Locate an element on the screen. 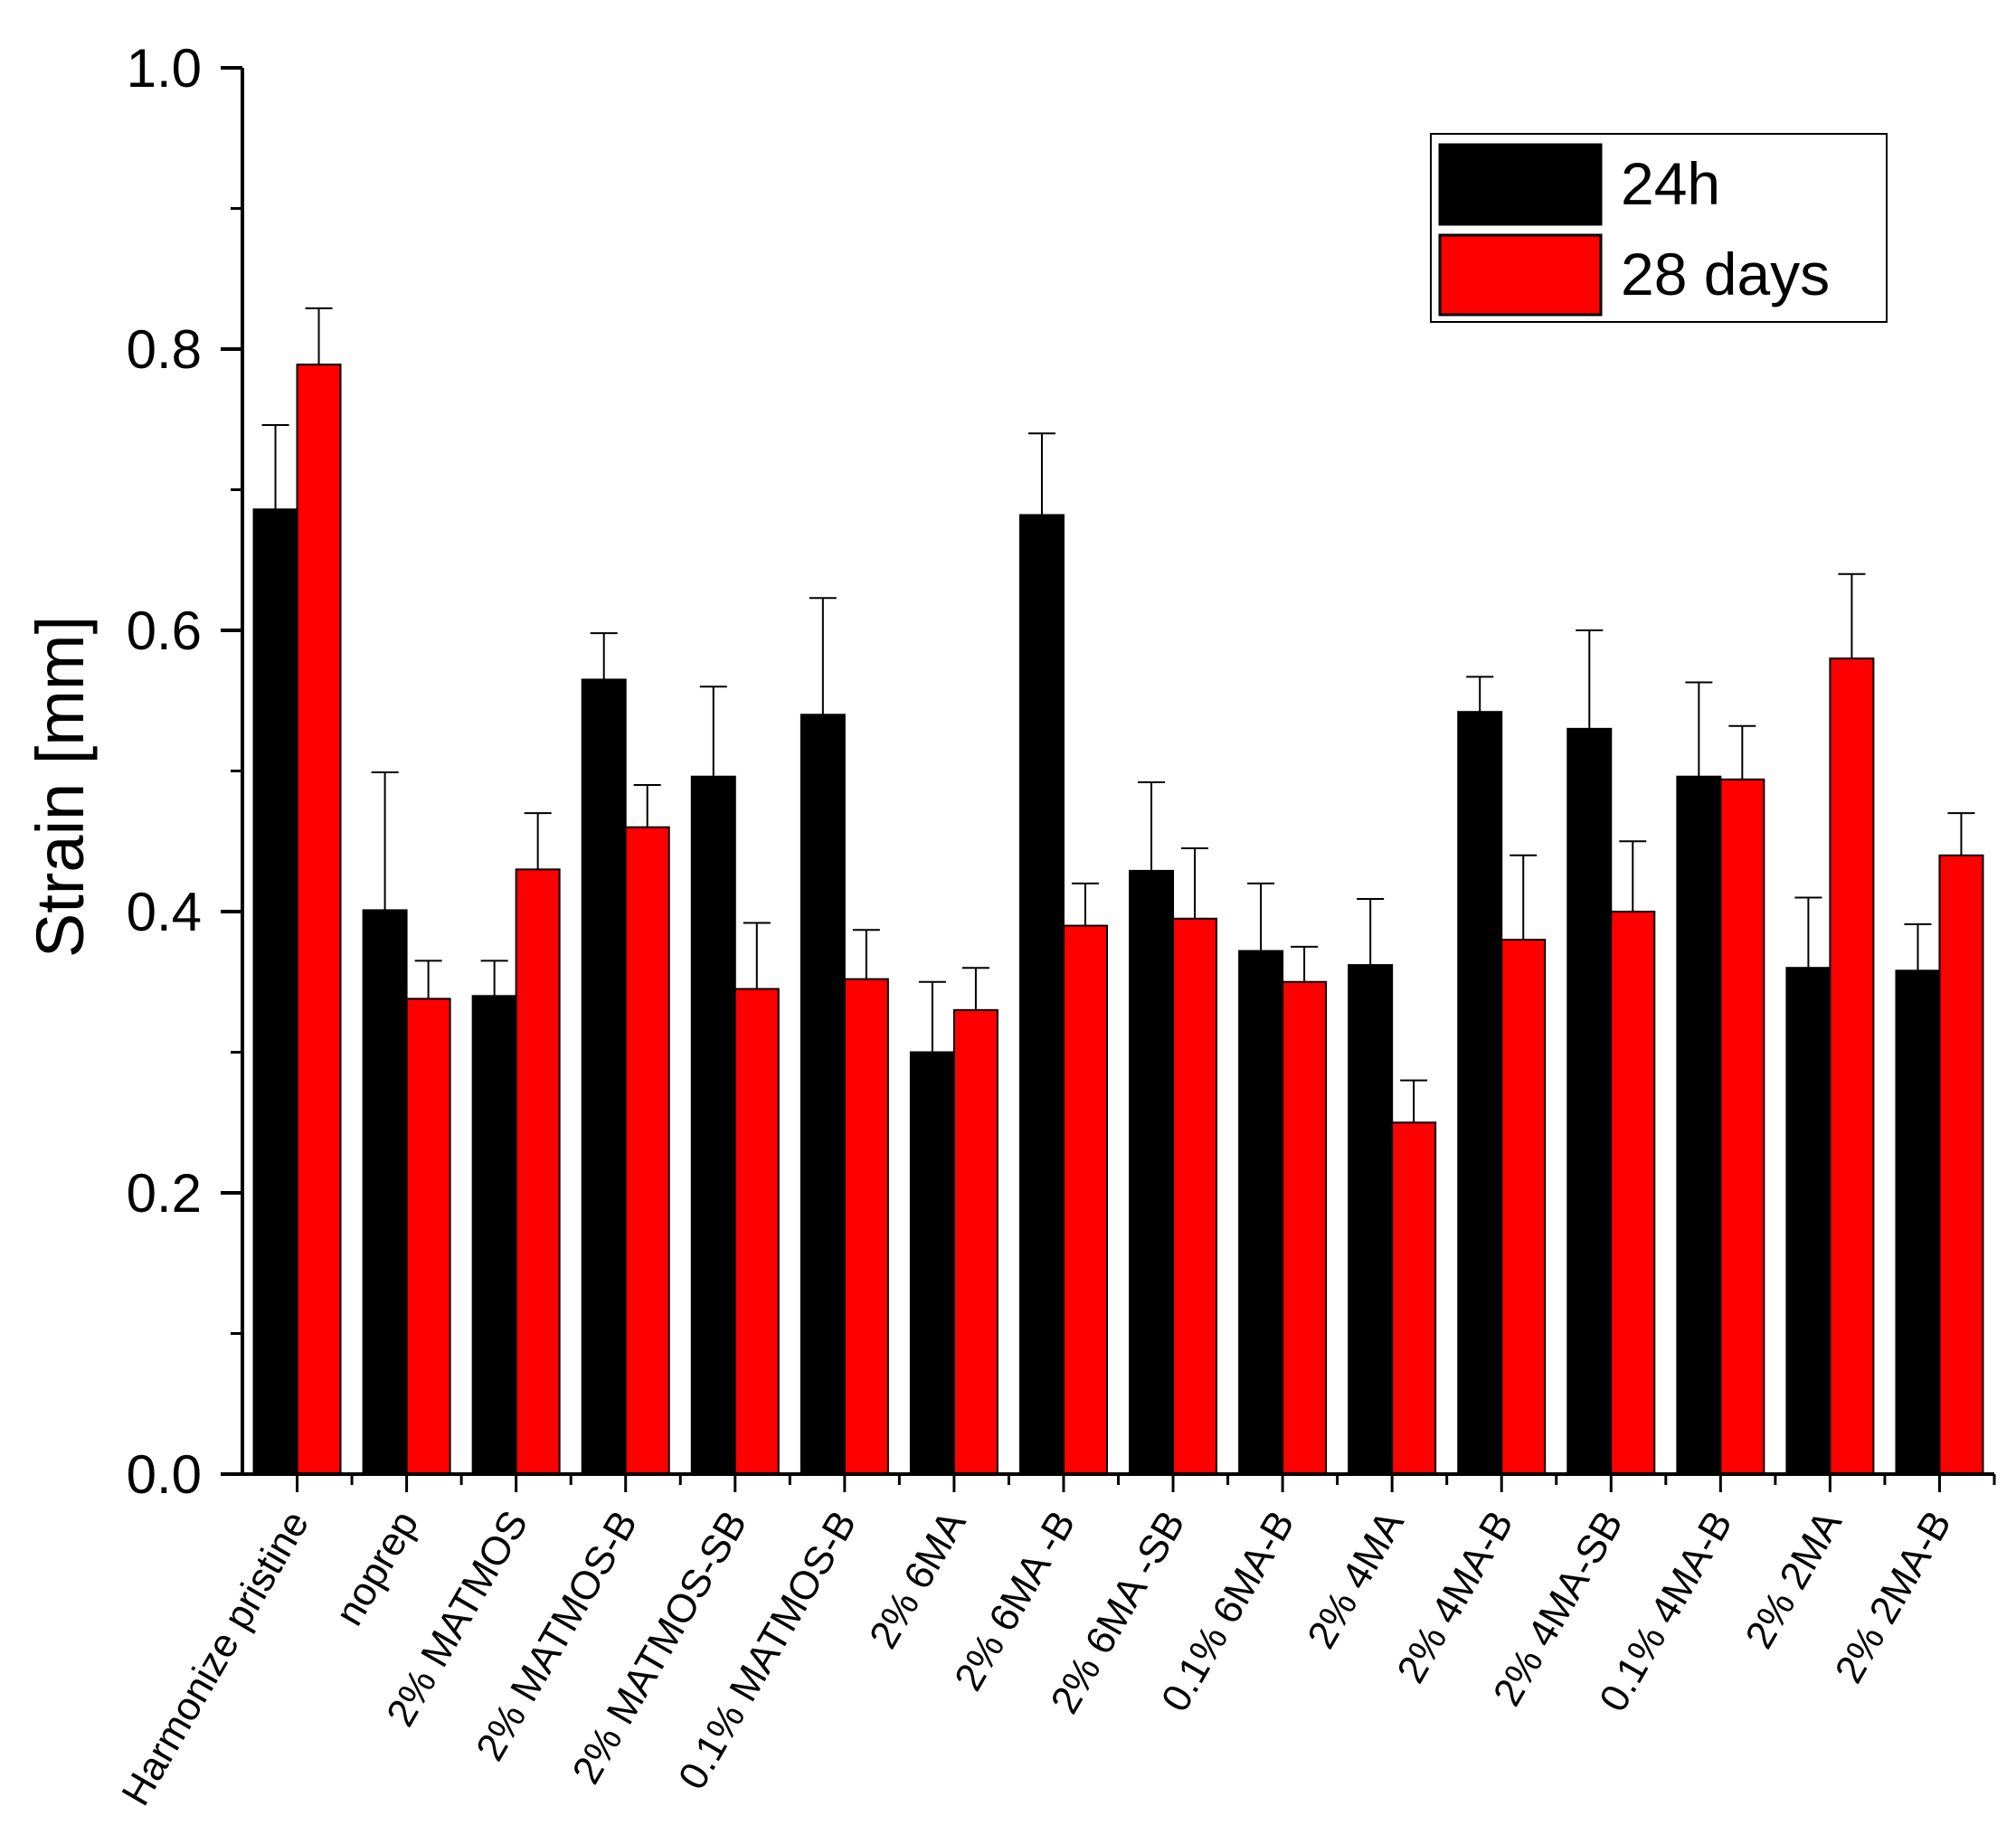  x-tick-label-0: Harmonize pristine is located at coordinates (215, 1659).